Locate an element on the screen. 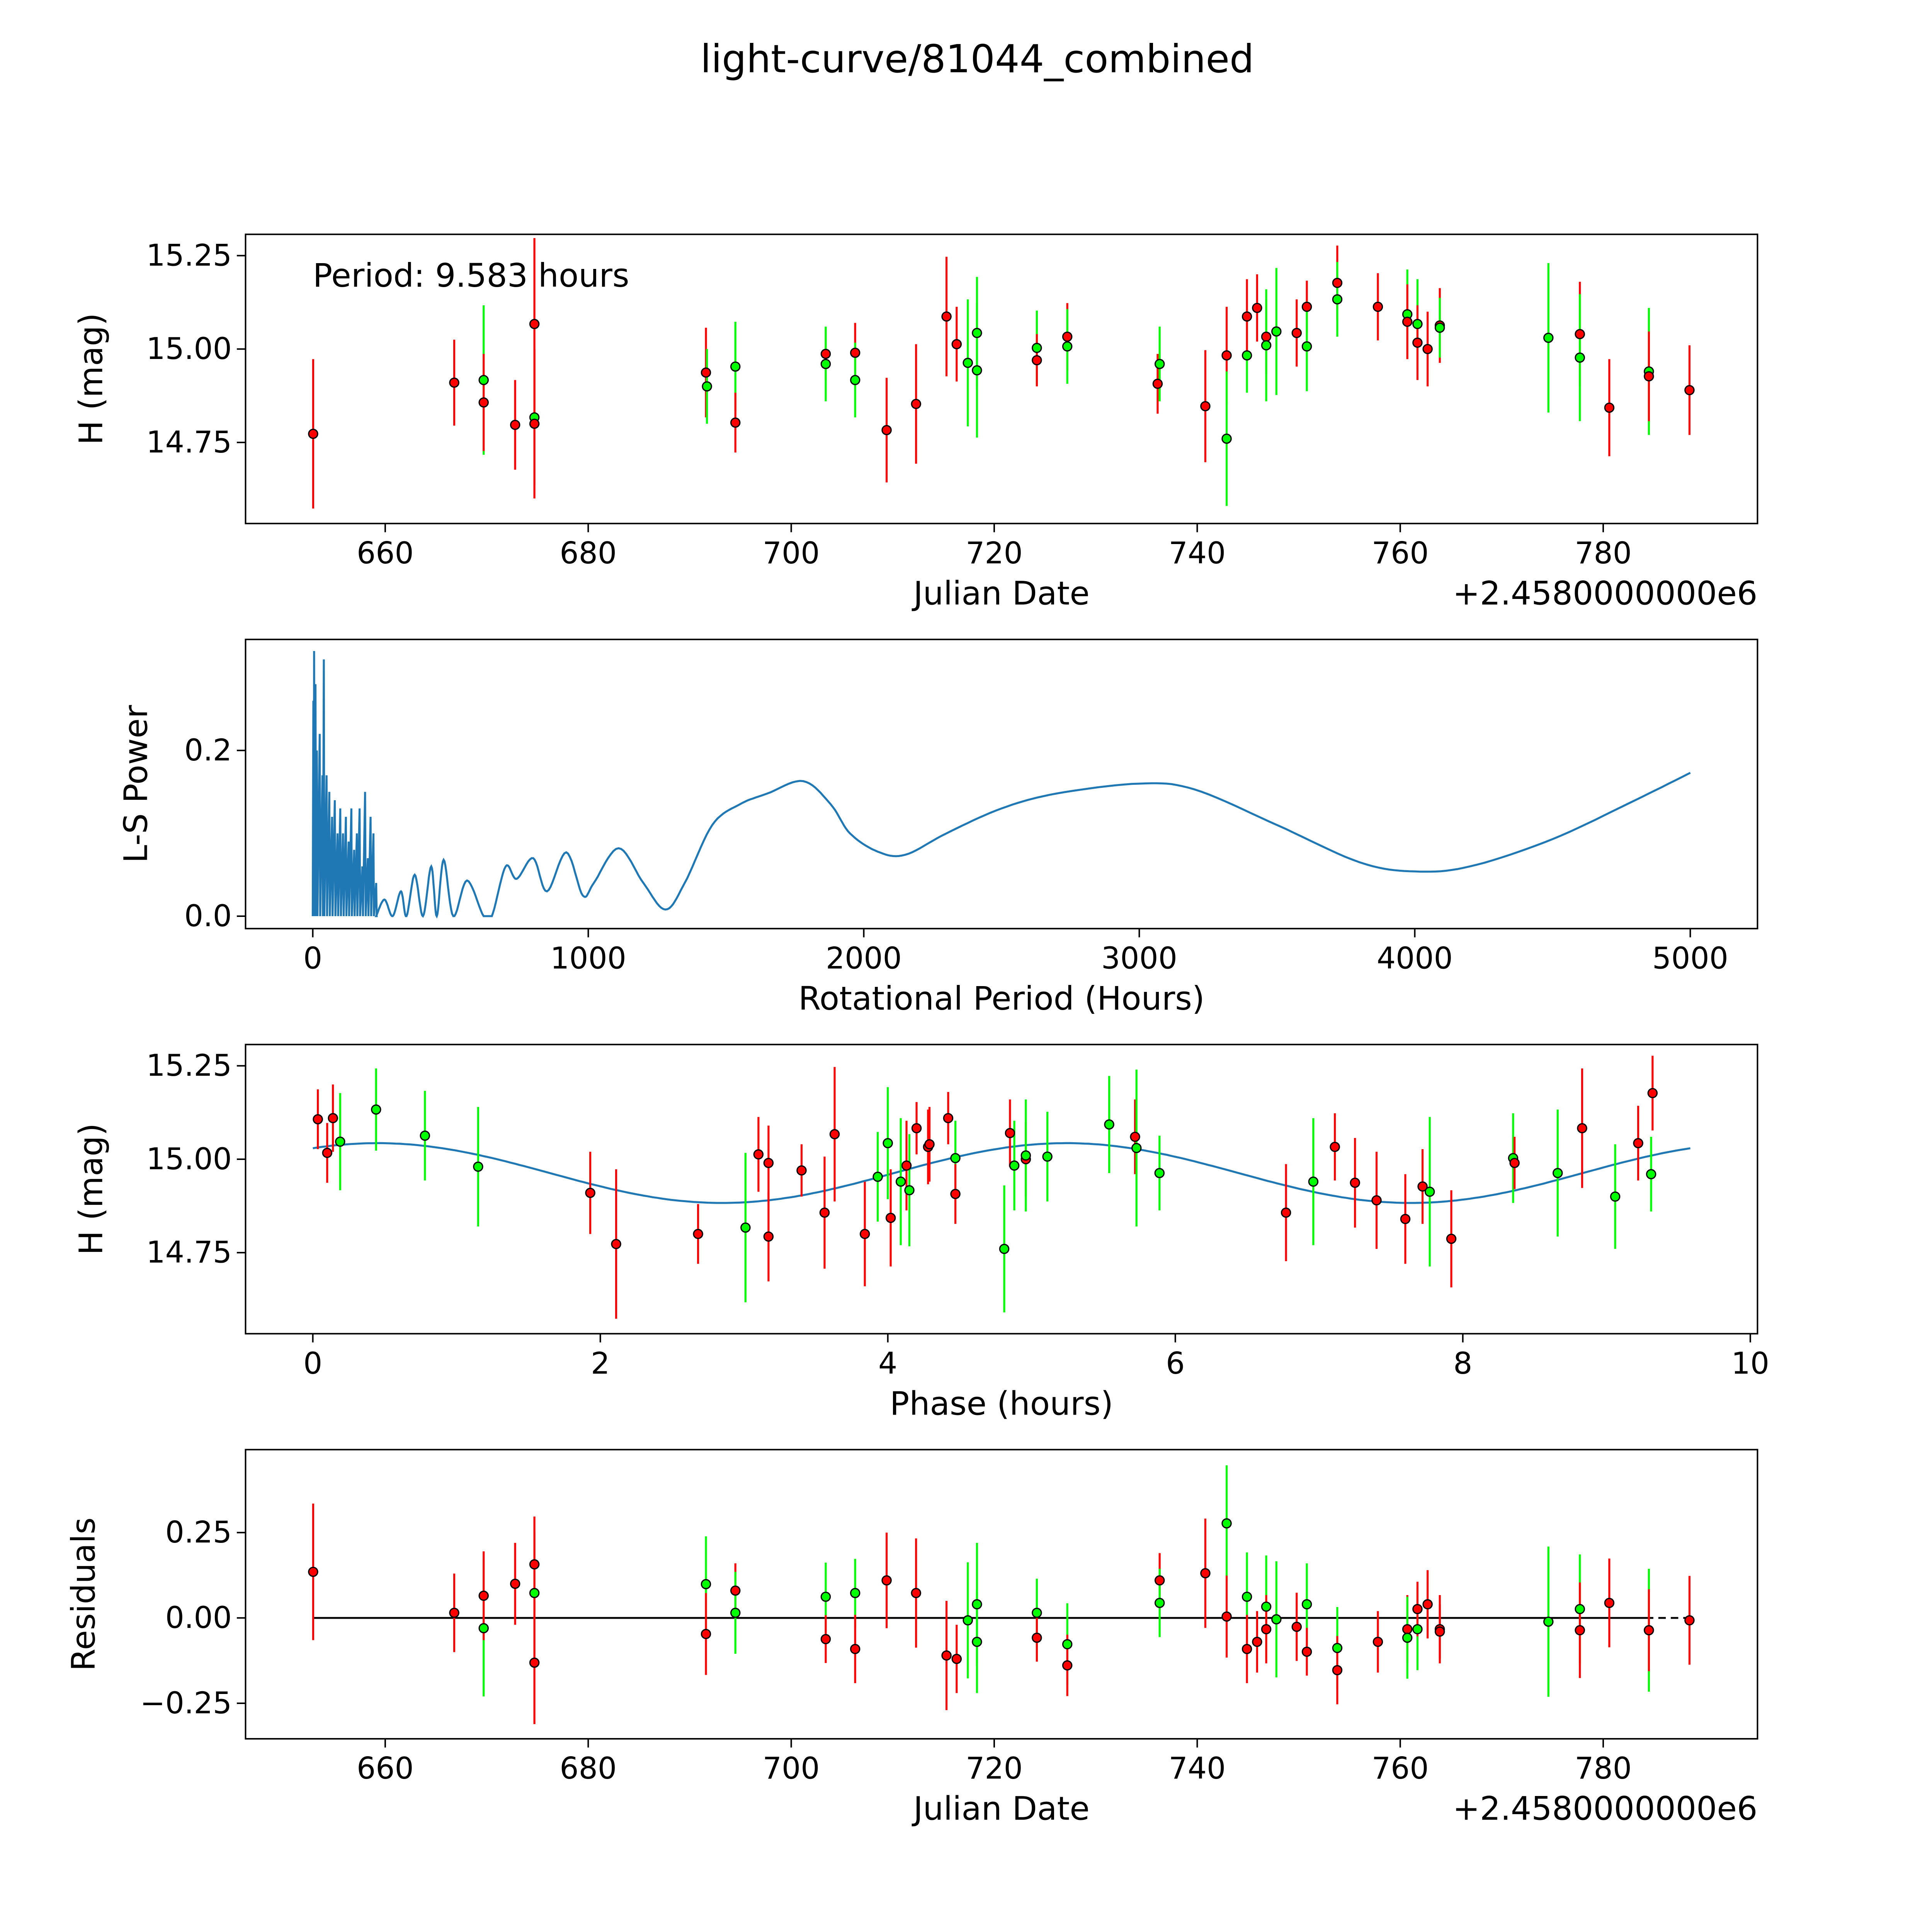 This screenshot has height=1932, width=1932. x-tick-label: 1000 is located at coordinates (588, 958).